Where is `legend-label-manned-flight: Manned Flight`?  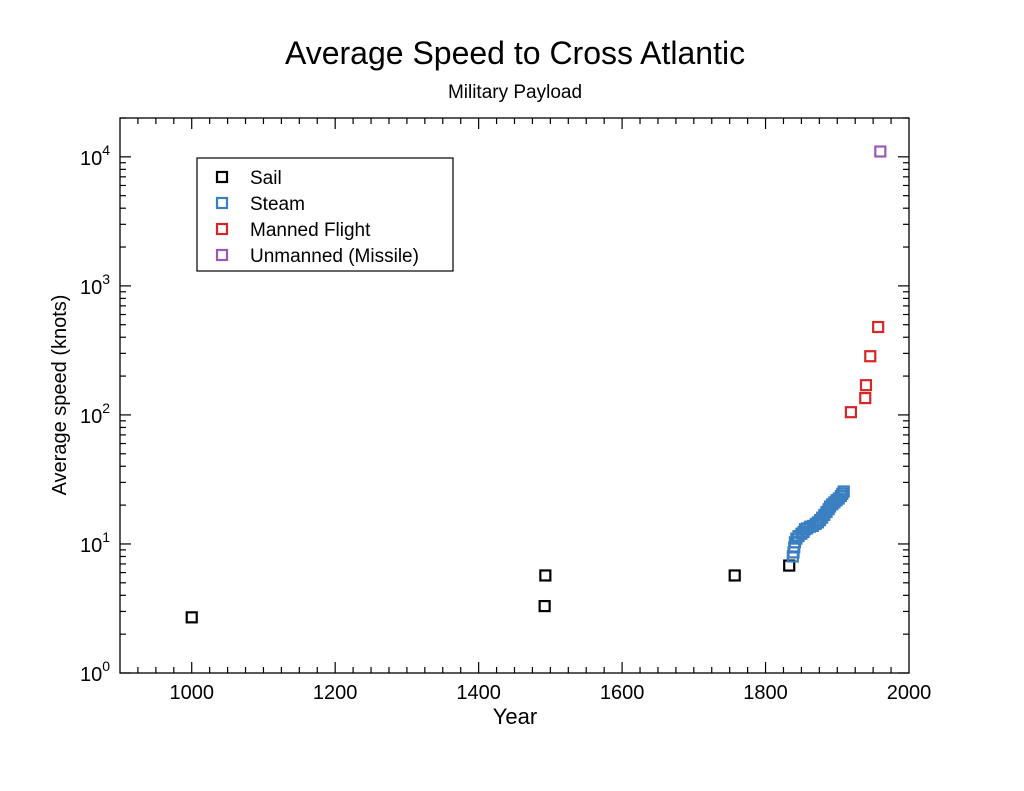
legend-label-manned-flight: Manned Flight is located at coordinates (310, 230).